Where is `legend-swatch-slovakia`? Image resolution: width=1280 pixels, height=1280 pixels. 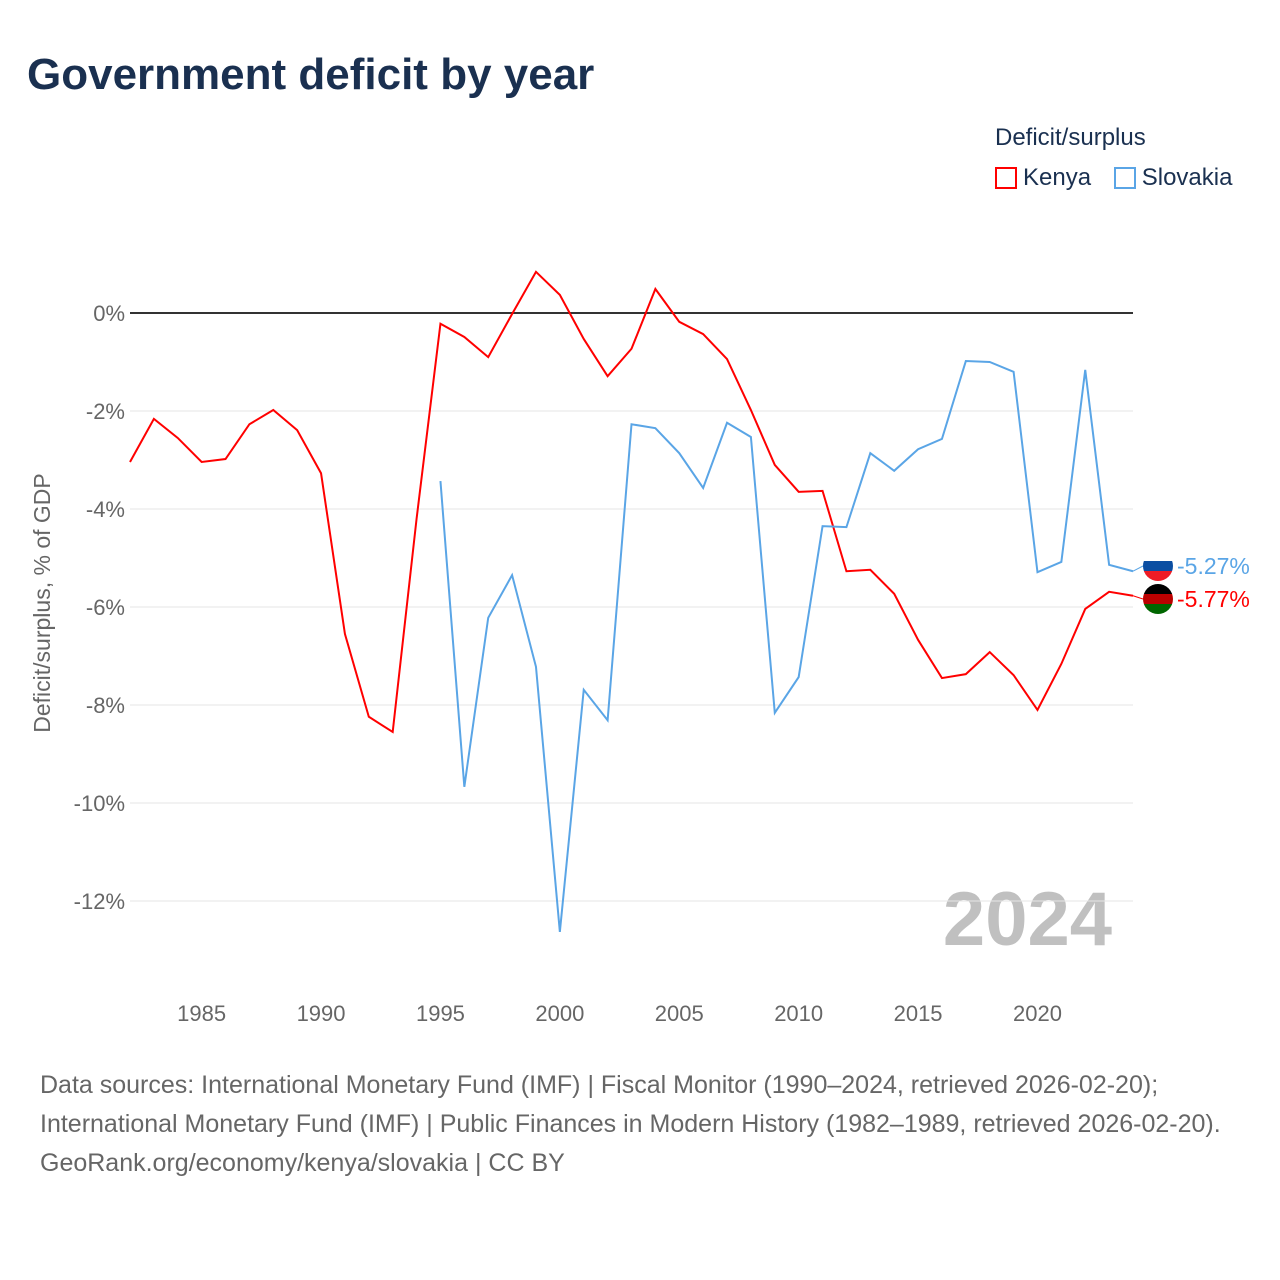 legend-swatch-slovakia is located at coordinates (1124, 178).